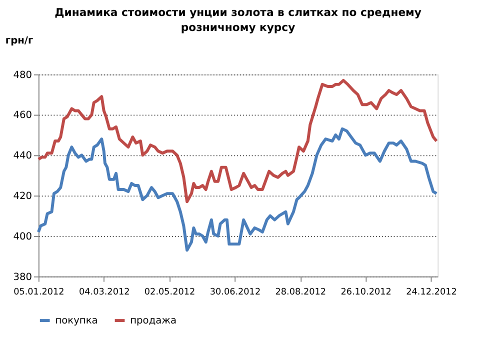 This screenshot has height=338, width=482. Describe the element at coordinates (238, 20) in the screenshot. I see `chart-title: Динамика стоимости унции золота в слитках по среднему розничному курсу` at that location.